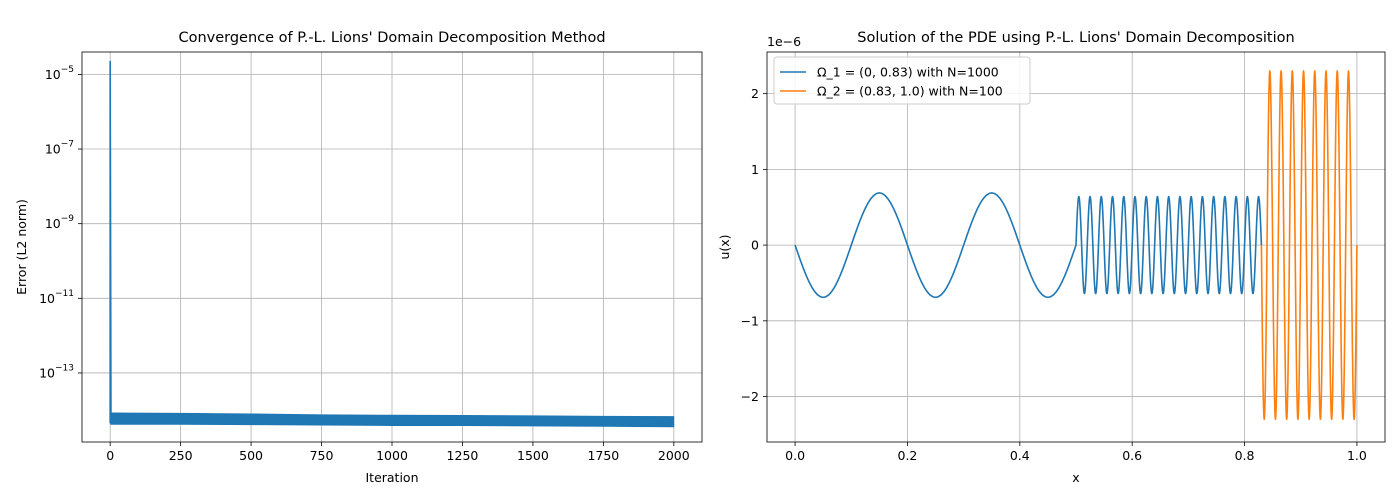 The width and height of the screenshot is (1400, 500). I want to click on convergence-x-tick-label: 1000, so click(392, 455).